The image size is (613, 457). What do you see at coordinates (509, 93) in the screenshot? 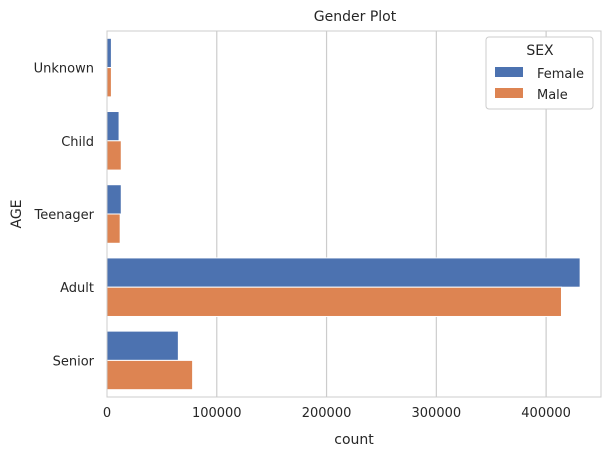
I see `legend-swatch-male` at bounding box center [509, 93].